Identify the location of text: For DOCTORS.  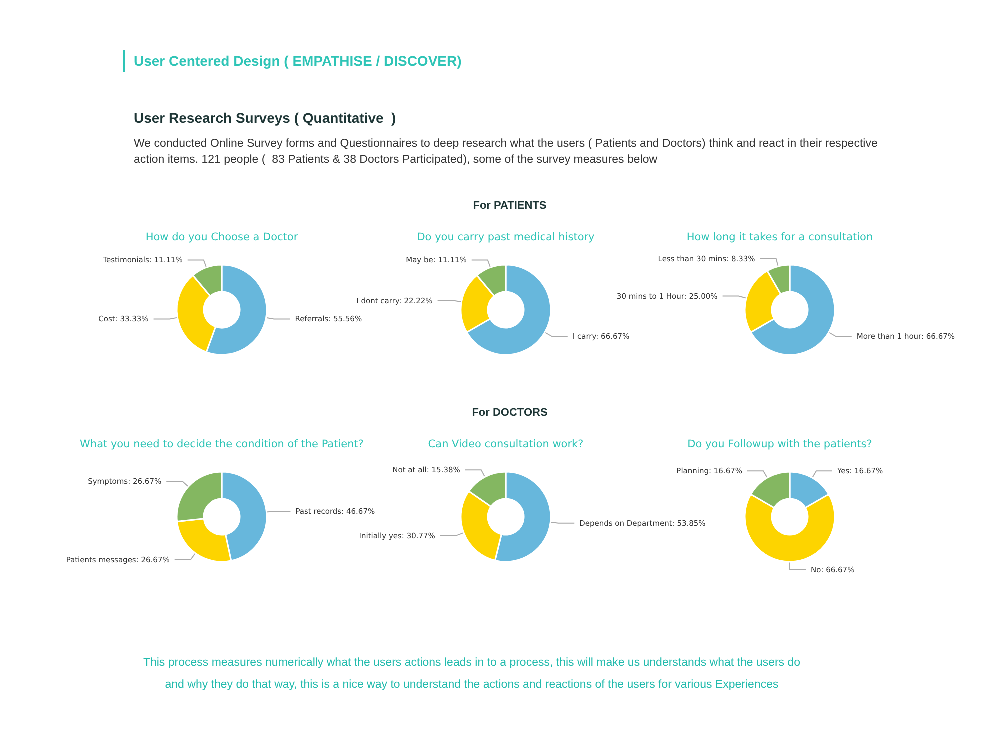
(510, 413).